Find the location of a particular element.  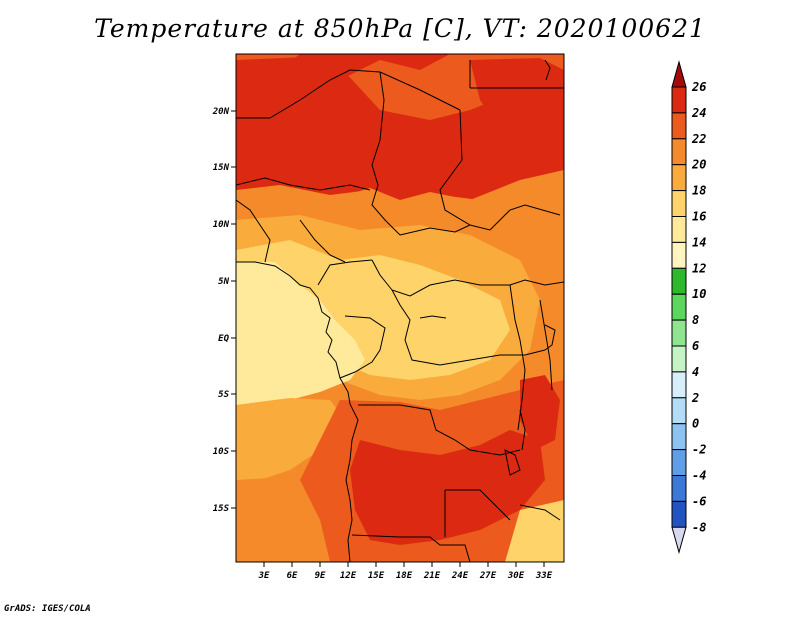

grads-credit: GrADS: IGES/COLA is located at coordinates (47, 609).